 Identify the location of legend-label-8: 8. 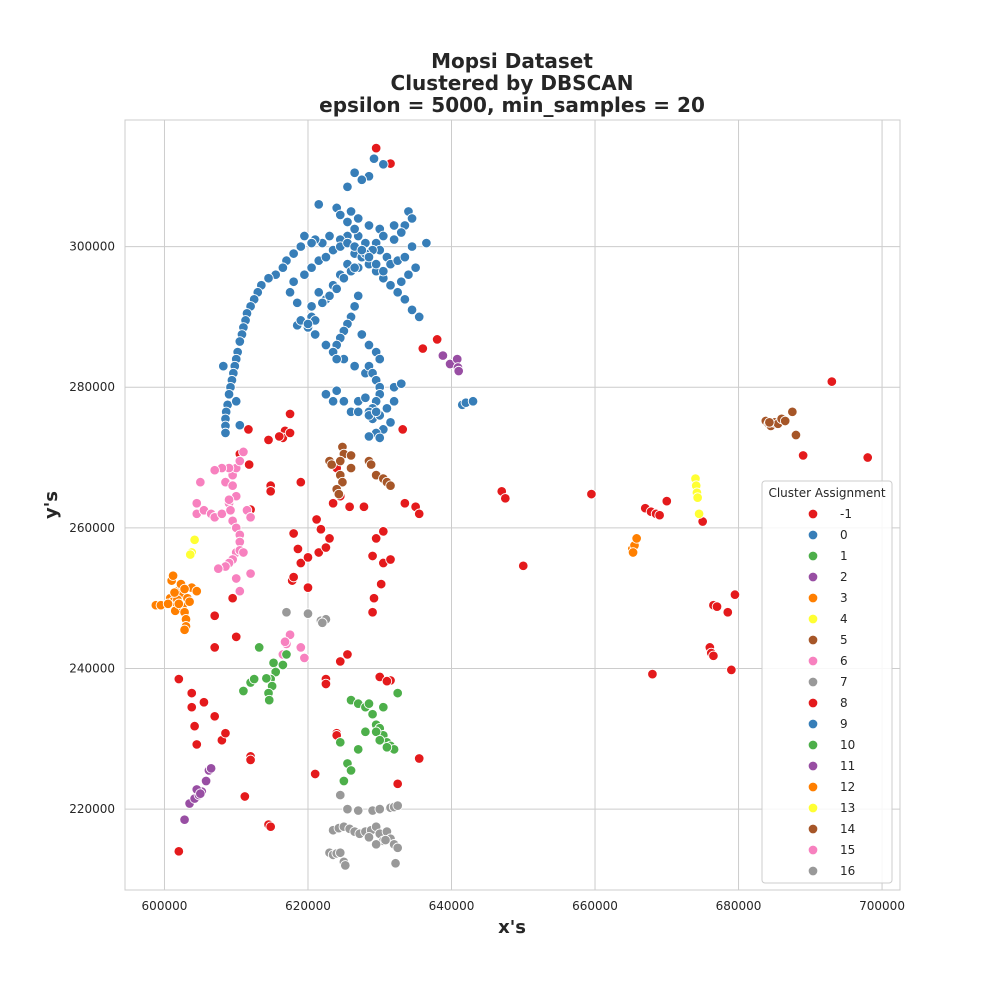
(844, 703).